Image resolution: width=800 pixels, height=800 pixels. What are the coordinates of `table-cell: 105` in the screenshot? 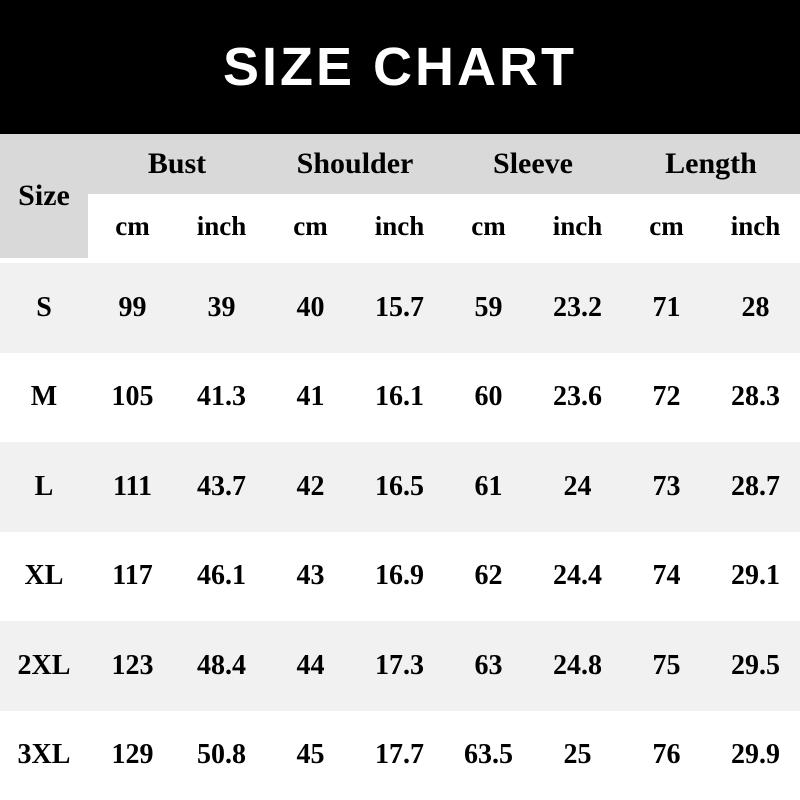 It's located at (132, 397).